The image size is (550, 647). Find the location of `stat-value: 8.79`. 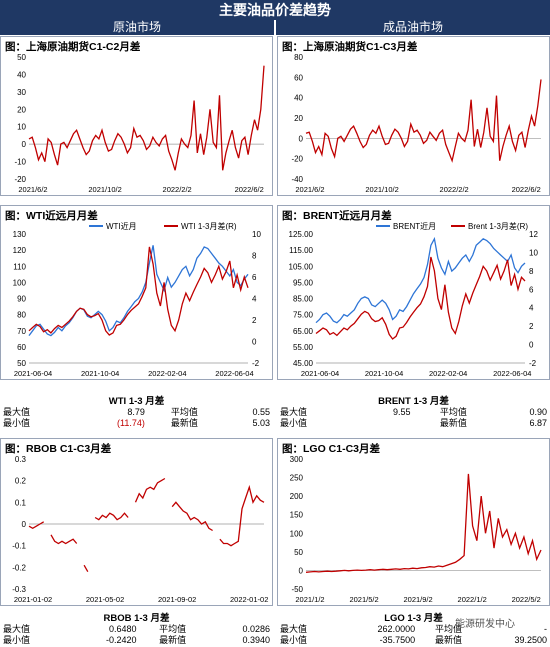

stat-value: 8.79 is located at coordinates (136, 412).